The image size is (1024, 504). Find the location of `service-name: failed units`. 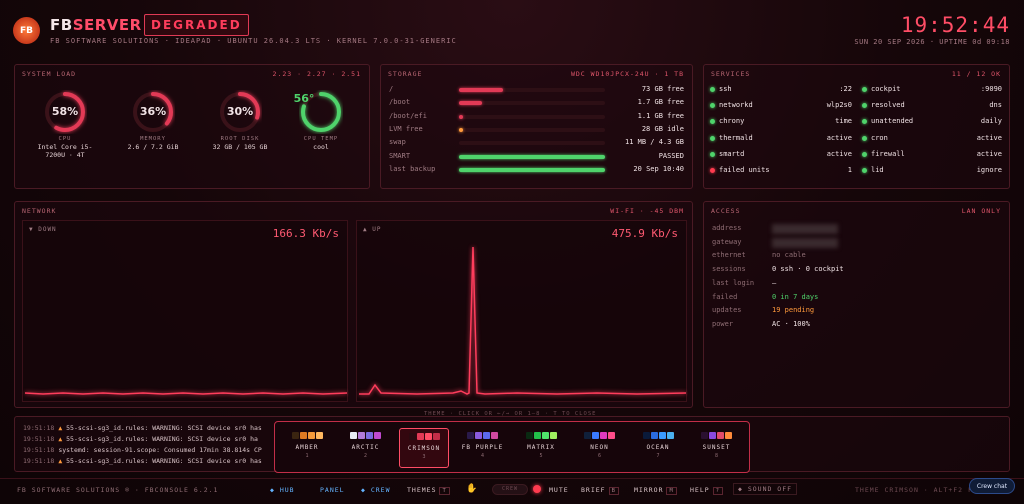

service-name: failed units is located at coordinates (744, 170).